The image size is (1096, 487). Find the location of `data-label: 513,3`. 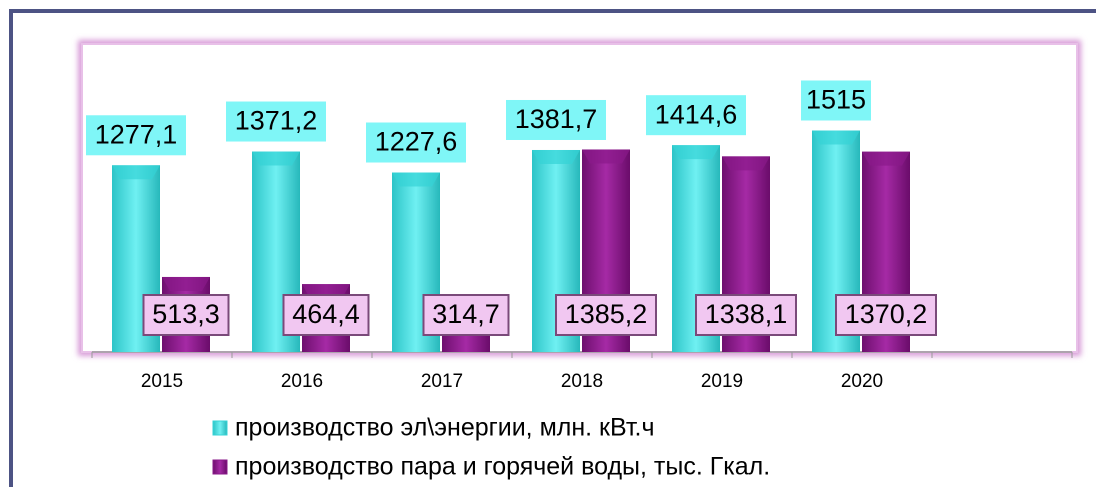

data-label: 513,3 is located at coordinates (186, 314).